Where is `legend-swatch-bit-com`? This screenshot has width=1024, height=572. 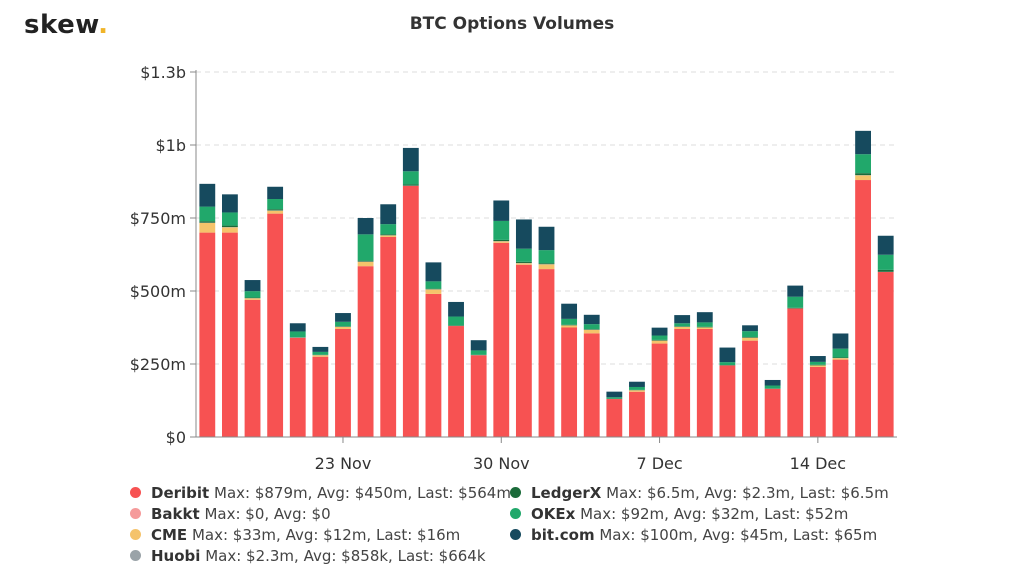
legend-swatch-bit-com is located at coordinates (515, 534).